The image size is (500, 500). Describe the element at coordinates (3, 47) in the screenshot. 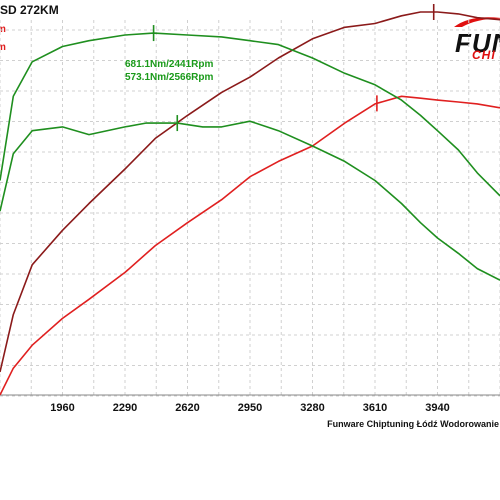

I see `legend-entry-2: m` at that location.